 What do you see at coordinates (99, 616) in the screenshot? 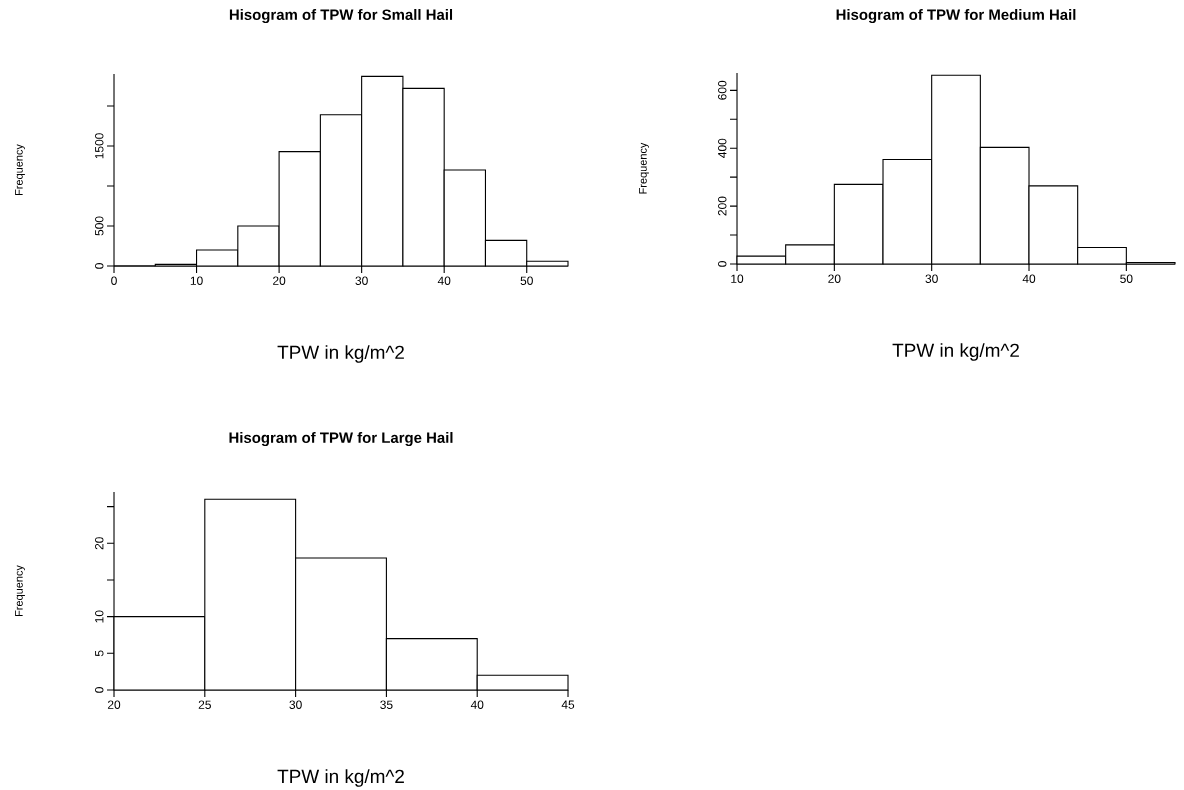
I see `y-tick-label: 10` at bounding box center [99, 616].